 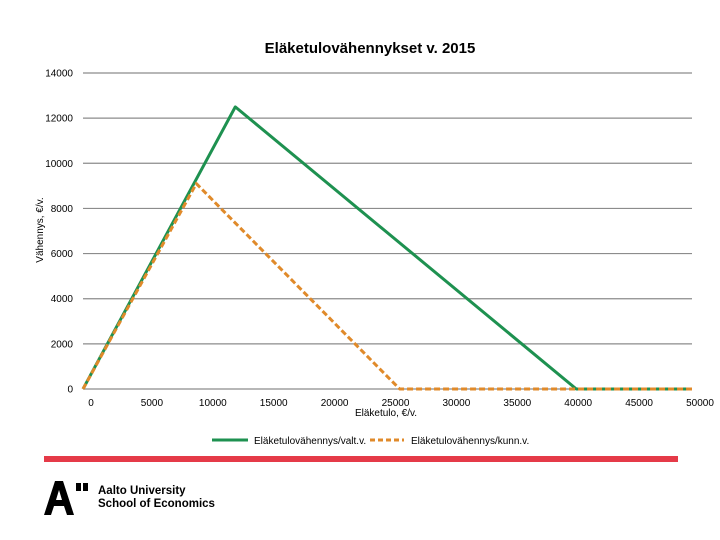 I want to click on y-tick-label: 14000, so click(x=59, y=74).